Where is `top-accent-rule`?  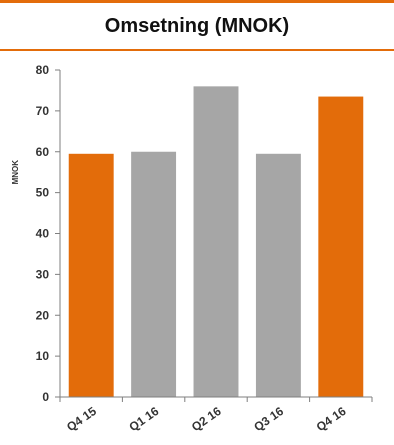 top-accent-rule is located at coordinates (197, 1).